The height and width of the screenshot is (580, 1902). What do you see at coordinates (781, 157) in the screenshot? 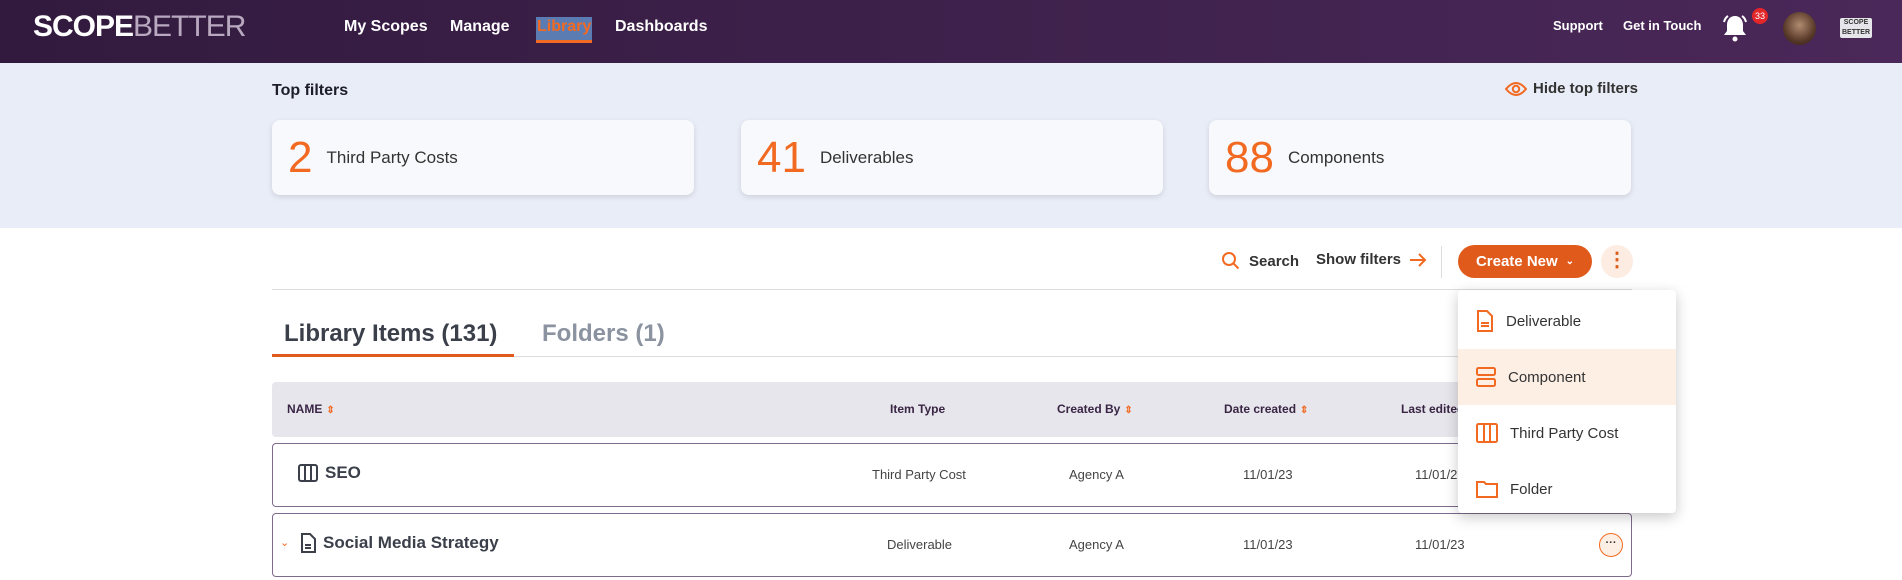
I see `card-count: 41` at bounding box center [781, 157].